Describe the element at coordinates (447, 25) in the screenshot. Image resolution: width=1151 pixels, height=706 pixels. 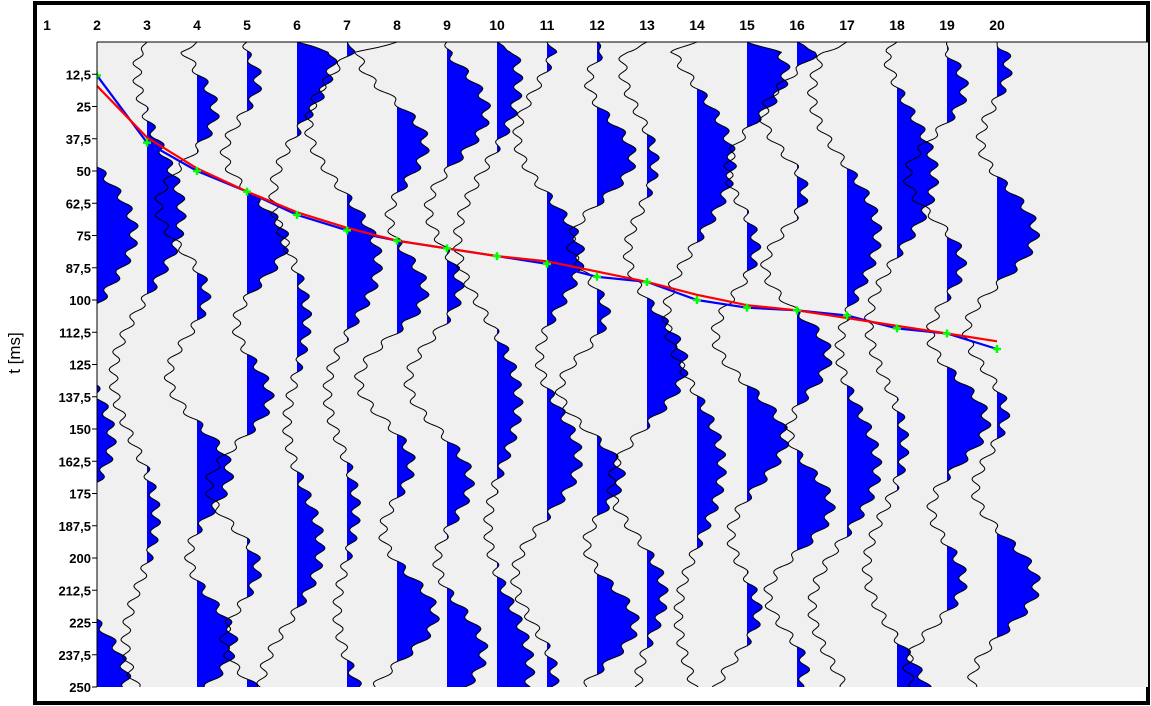
I see `x-tick-label: 9` at that location.